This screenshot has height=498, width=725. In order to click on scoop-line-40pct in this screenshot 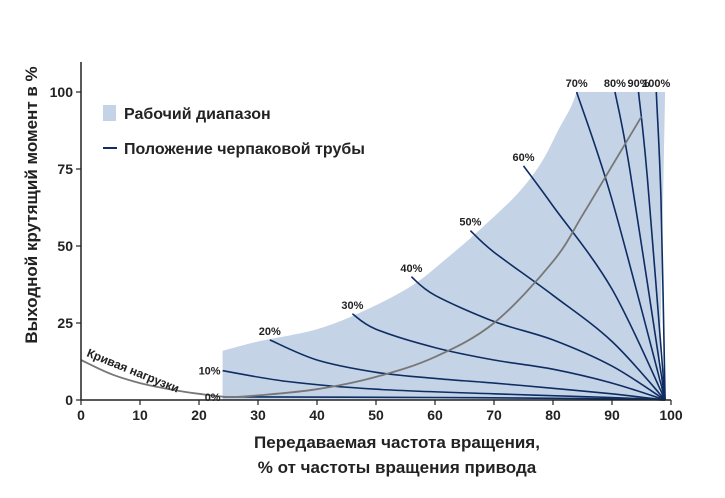, I will do `click(538, 338)`.